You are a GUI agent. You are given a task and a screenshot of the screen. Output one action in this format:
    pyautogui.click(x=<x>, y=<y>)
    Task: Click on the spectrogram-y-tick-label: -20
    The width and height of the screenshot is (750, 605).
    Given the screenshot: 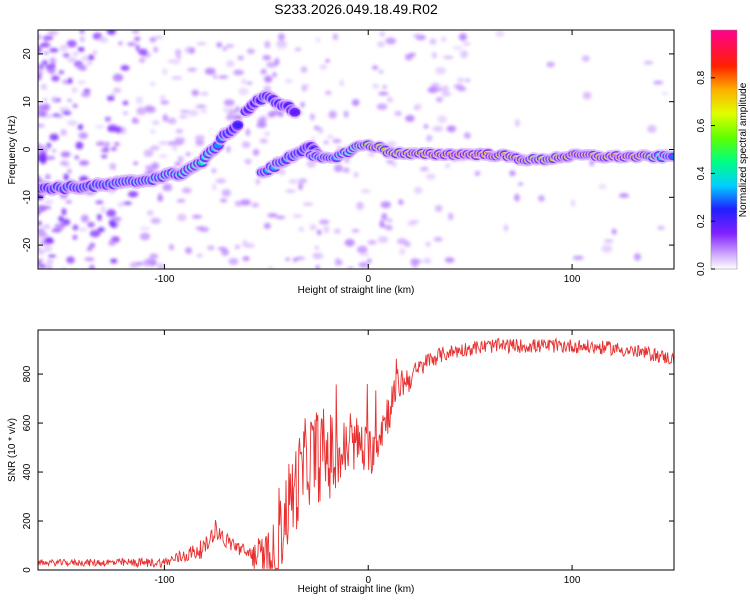 What is the action you would take?
    pyautogui.click(x=27, y=244)
    